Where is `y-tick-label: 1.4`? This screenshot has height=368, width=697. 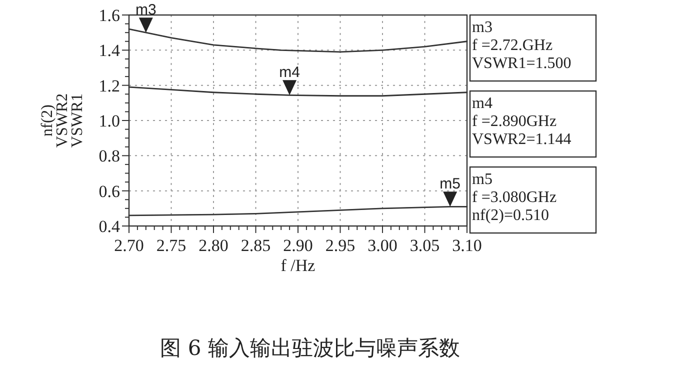
y-tick-label: 1.4 is located at coordinates (109, 50).